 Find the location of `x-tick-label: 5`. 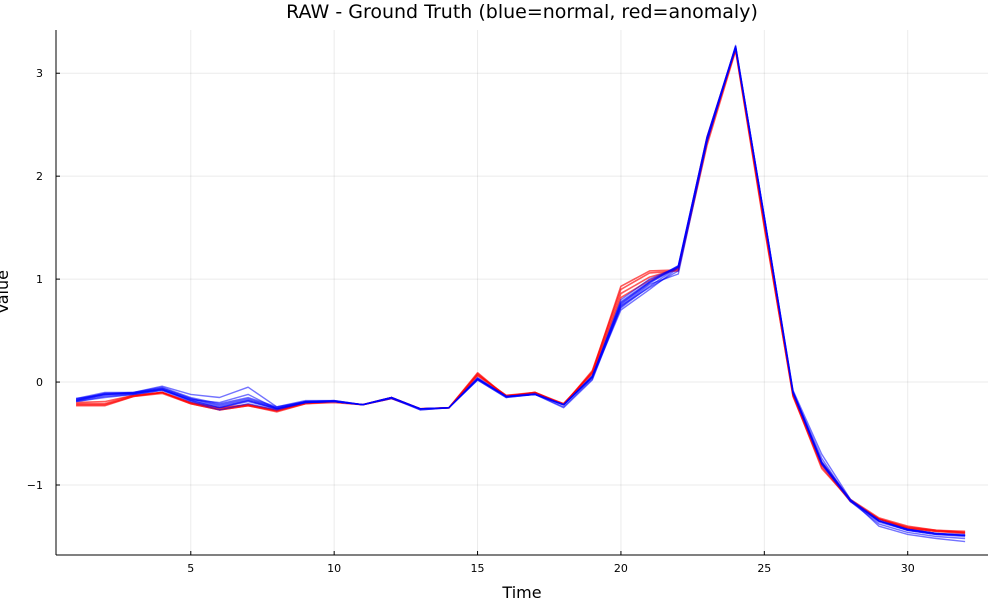

x-tick-label: 5 is located at coordinates (190, 568).